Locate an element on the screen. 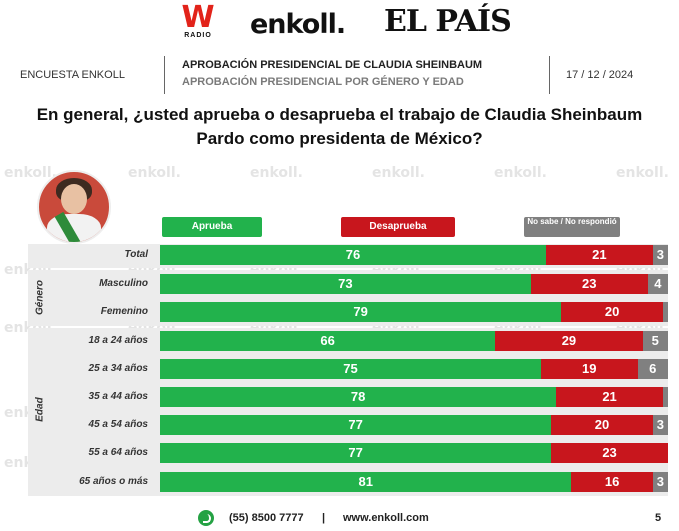  whatsapp-icon is located at coordinates (206, 518).